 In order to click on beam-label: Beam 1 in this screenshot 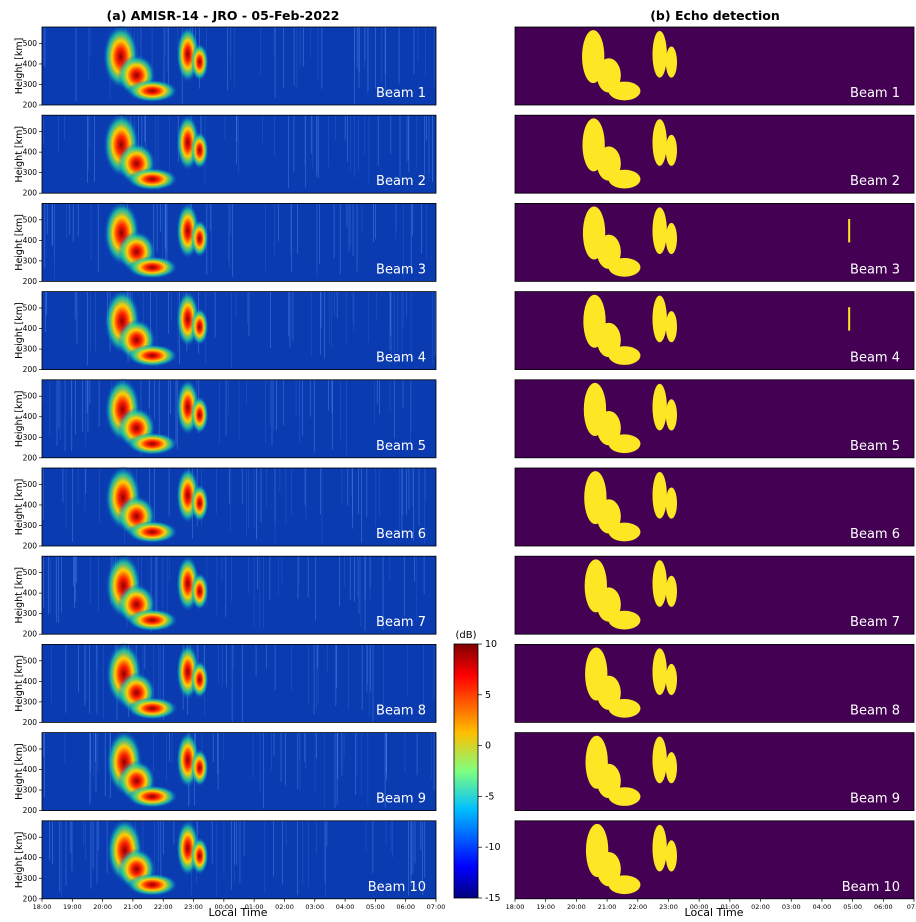, I will do `click(875, 93)`.